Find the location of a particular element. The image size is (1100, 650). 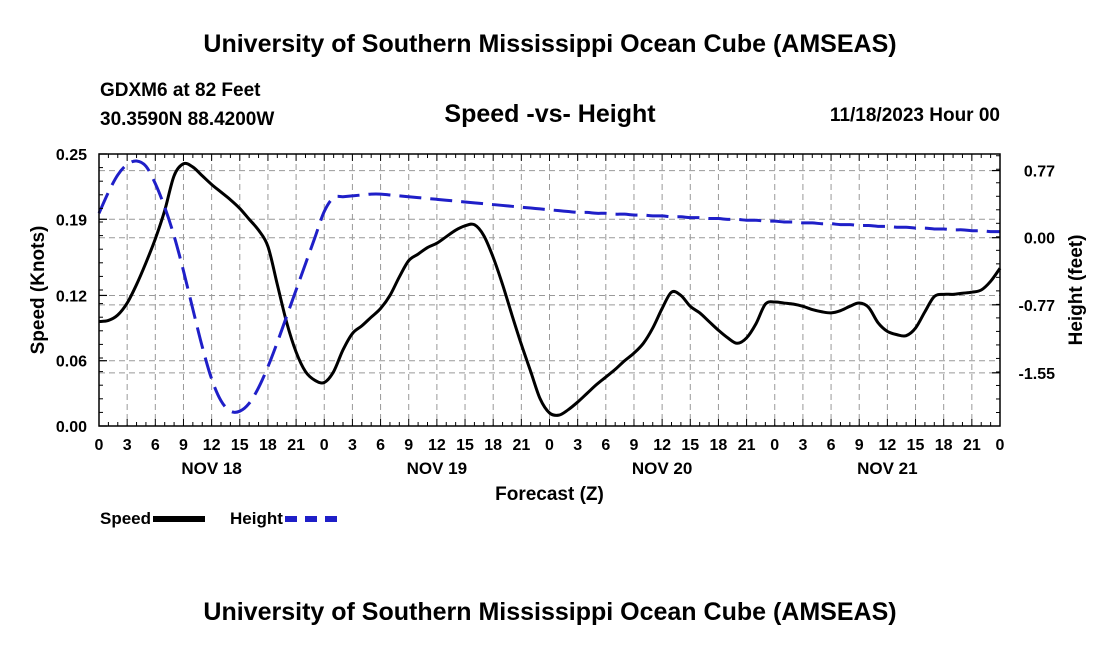

legend-height: Height is located at coordinates (283, 519).